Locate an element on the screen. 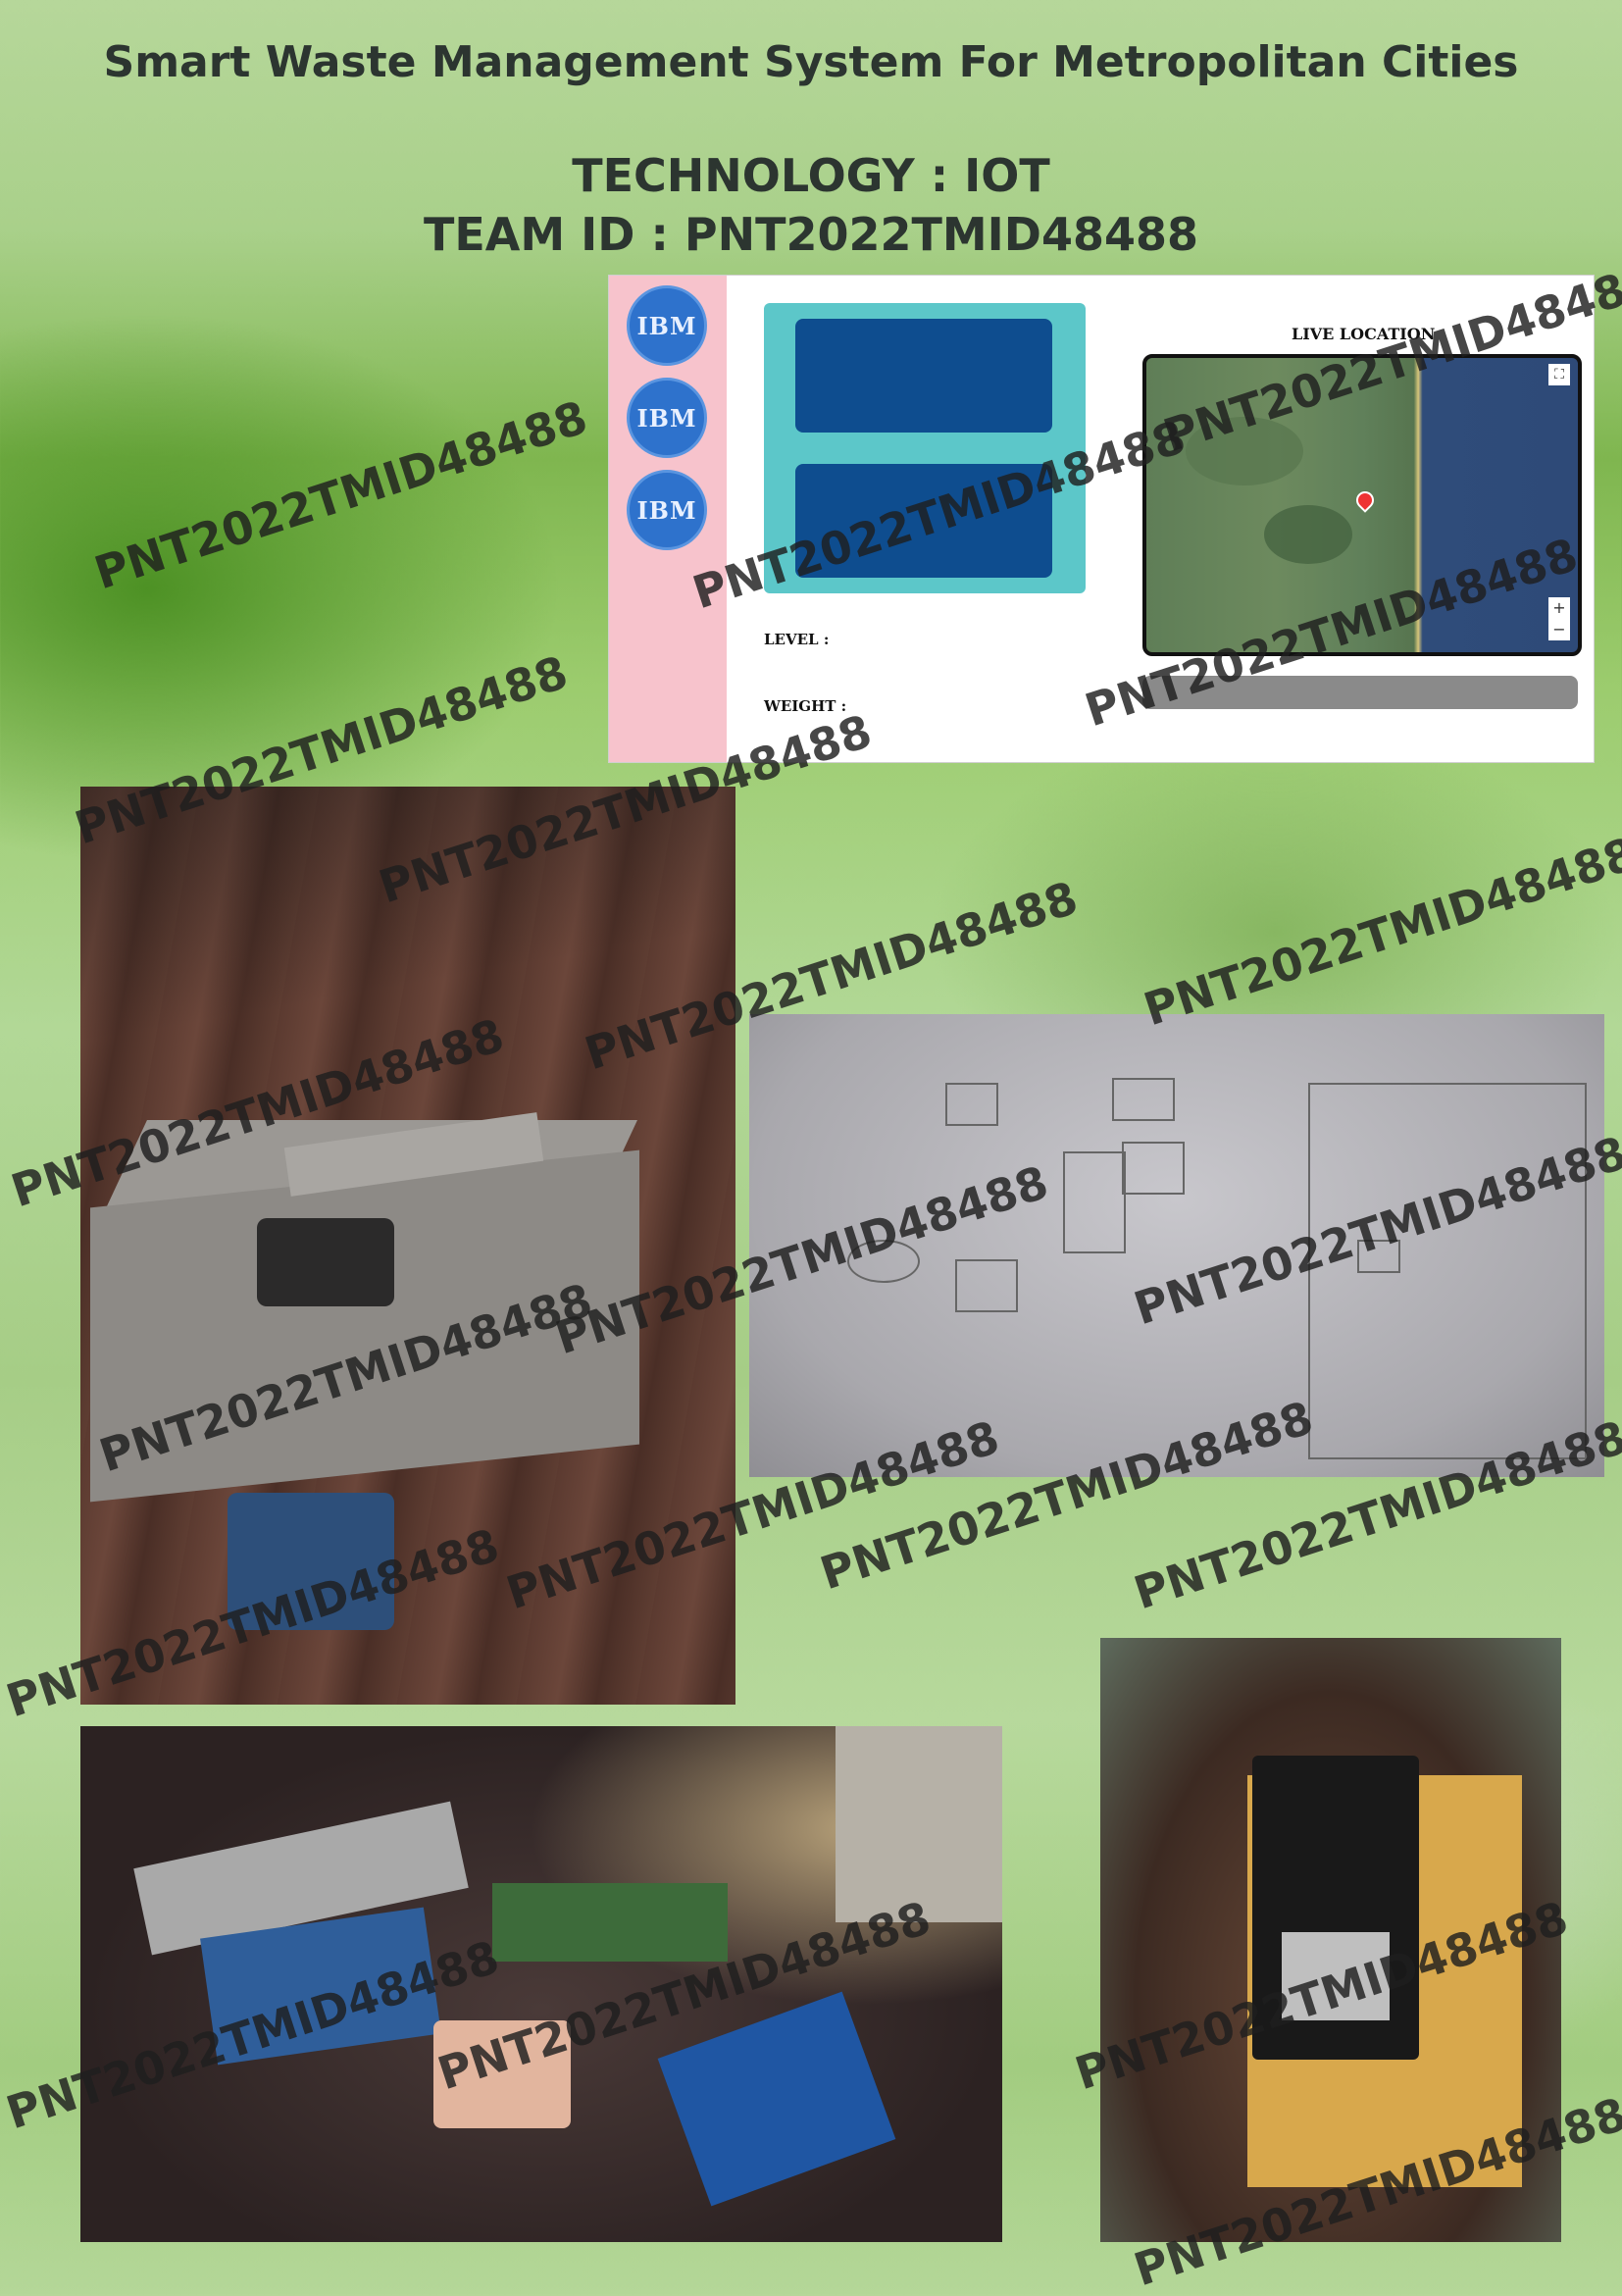 This screenshot has width=1622, height=2296. dashboard-sidebar: IBM IBM IBM is located at coordinates (668, 519).